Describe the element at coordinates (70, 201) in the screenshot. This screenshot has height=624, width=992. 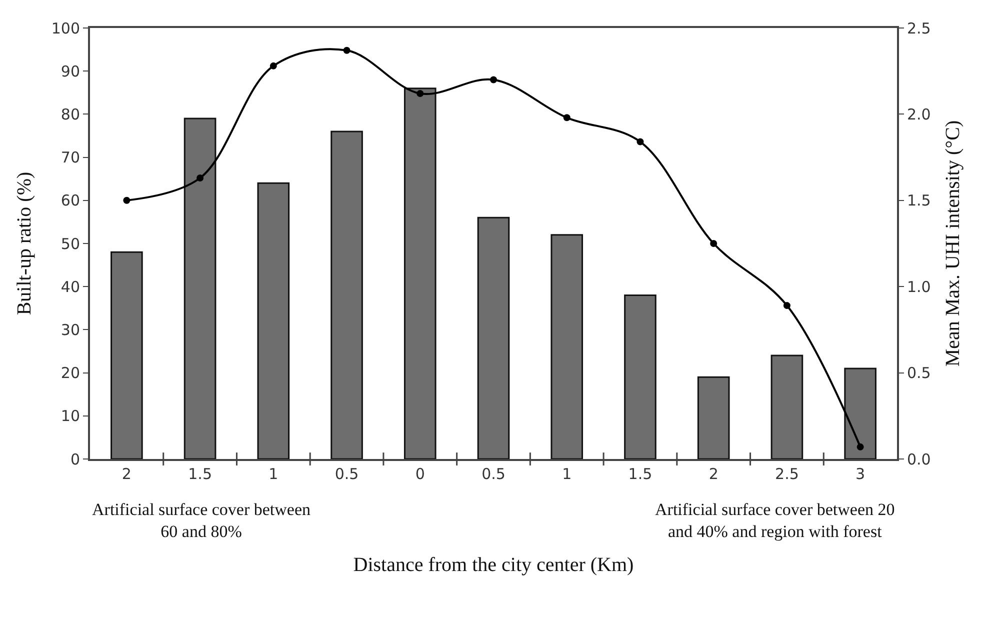
I see `y-tick-label: 60` at that location.